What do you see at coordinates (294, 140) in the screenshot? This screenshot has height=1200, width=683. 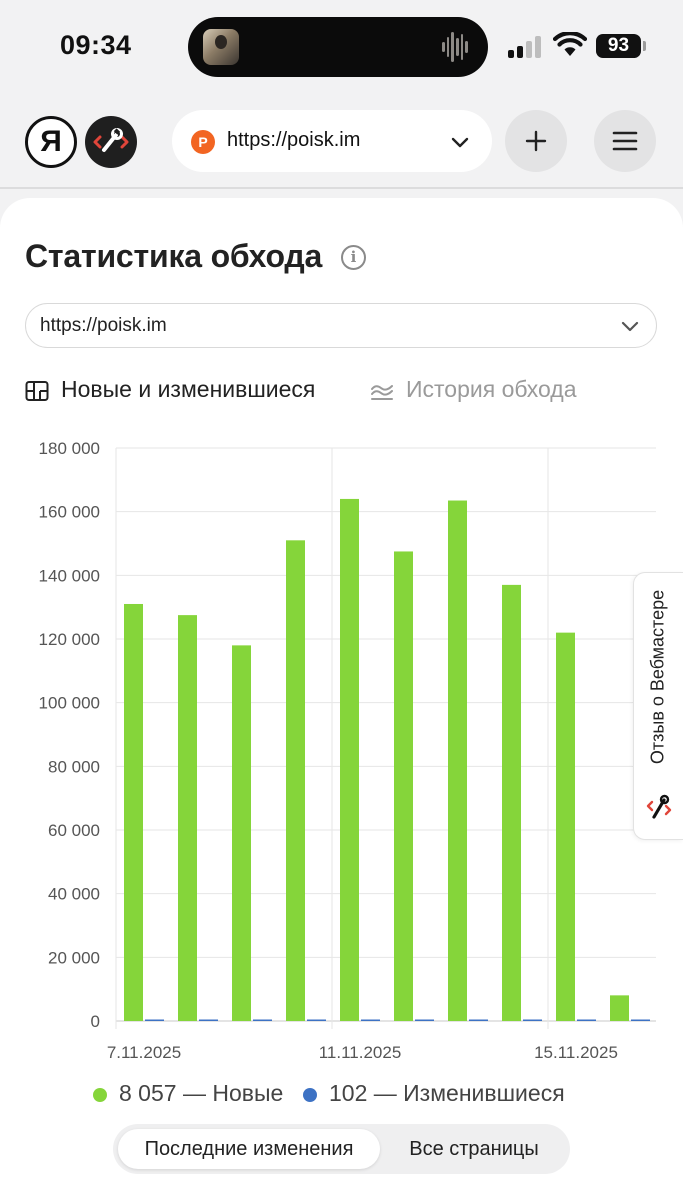 I see `address-bar-url: https://poisk.im` at bounding box center [294, 140].